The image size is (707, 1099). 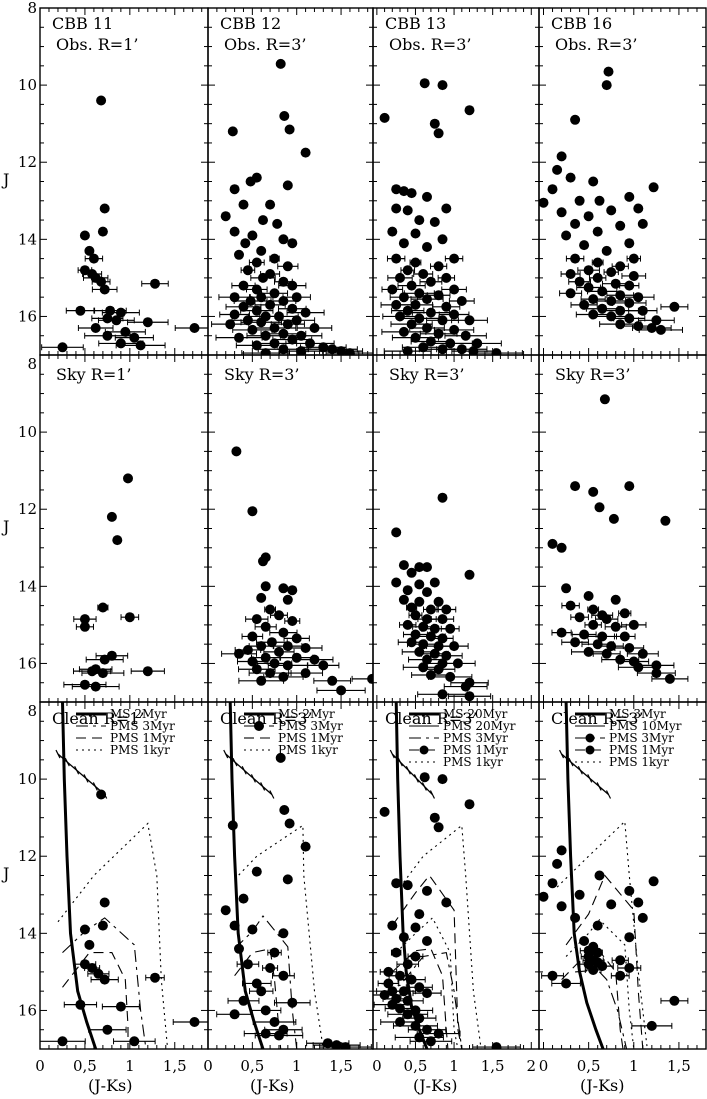 I want to click on legend-entry: PMS 1kyr, so click(x=140, y=750).